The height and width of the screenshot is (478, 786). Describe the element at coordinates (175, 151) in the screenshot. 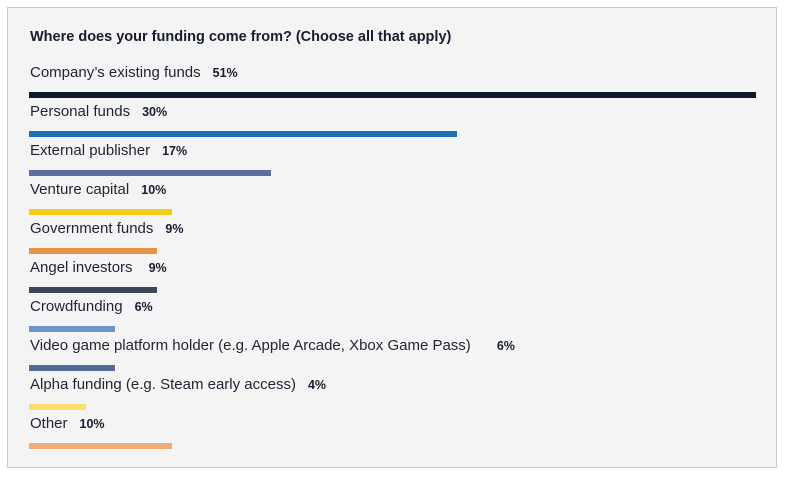

I see `value-label: 17%` at that location.